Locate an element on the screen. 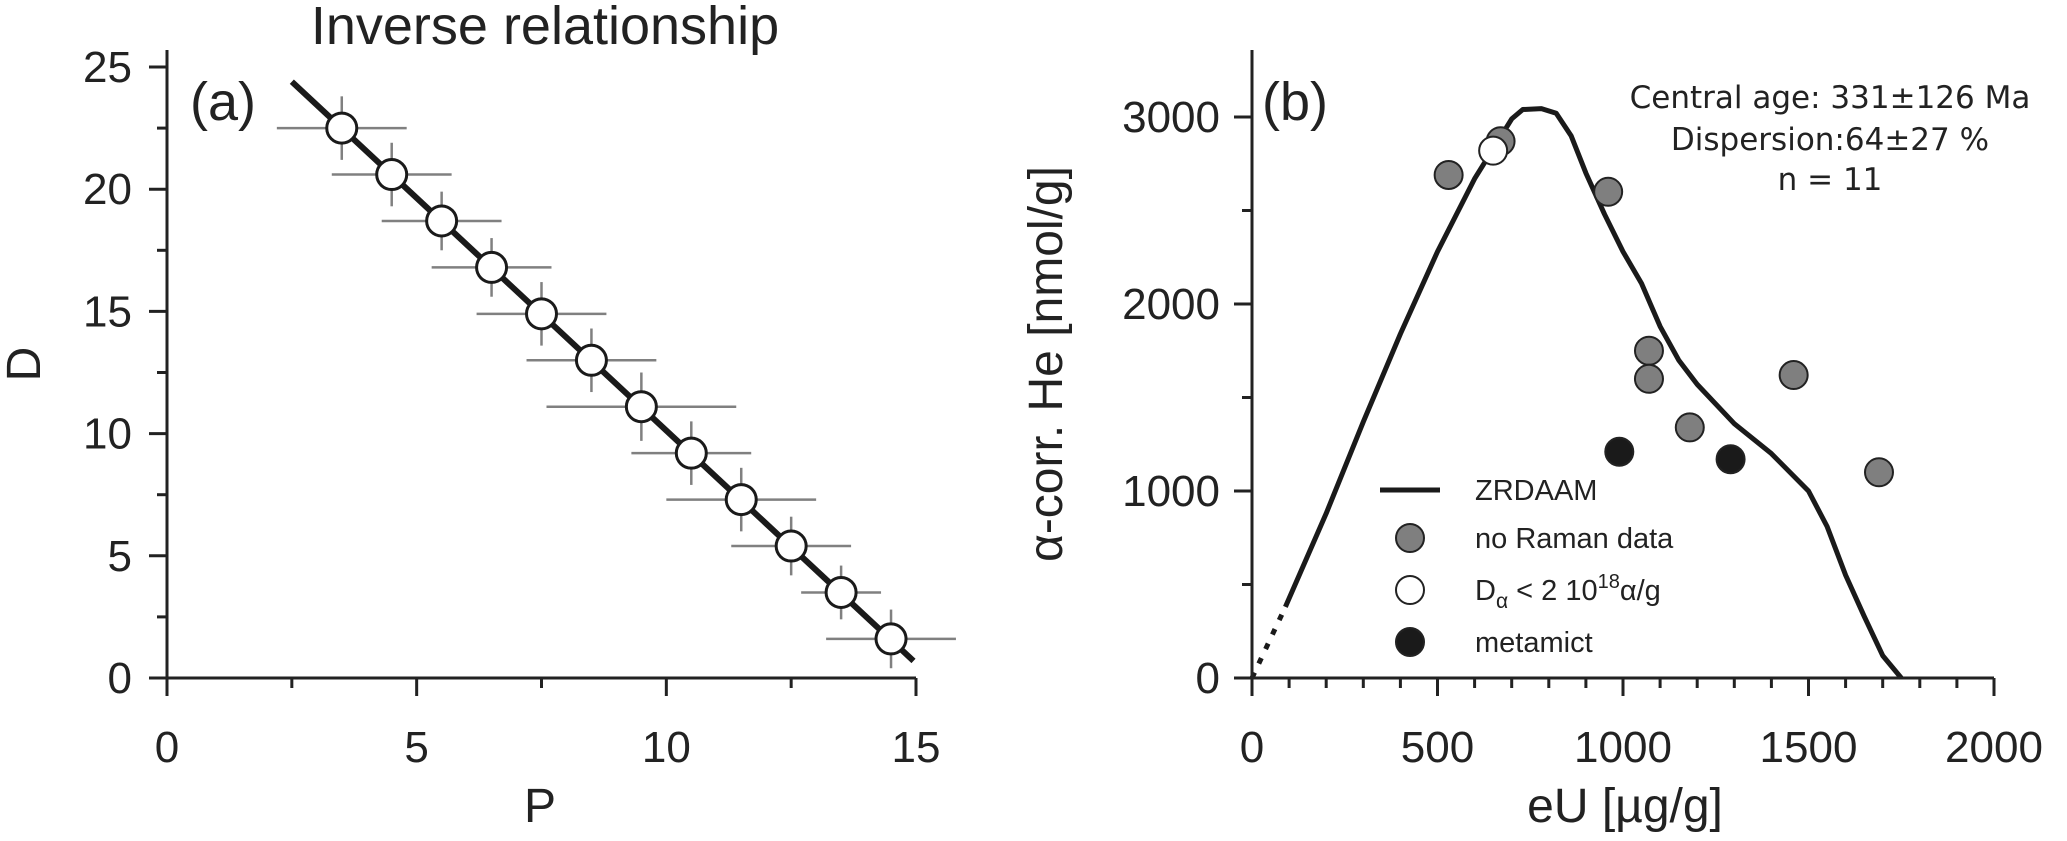 Image resolution: width=2067 pixels, height=841 pixels. panel-a-ytick-label-0: 0 is located at coordinates (120, 678).